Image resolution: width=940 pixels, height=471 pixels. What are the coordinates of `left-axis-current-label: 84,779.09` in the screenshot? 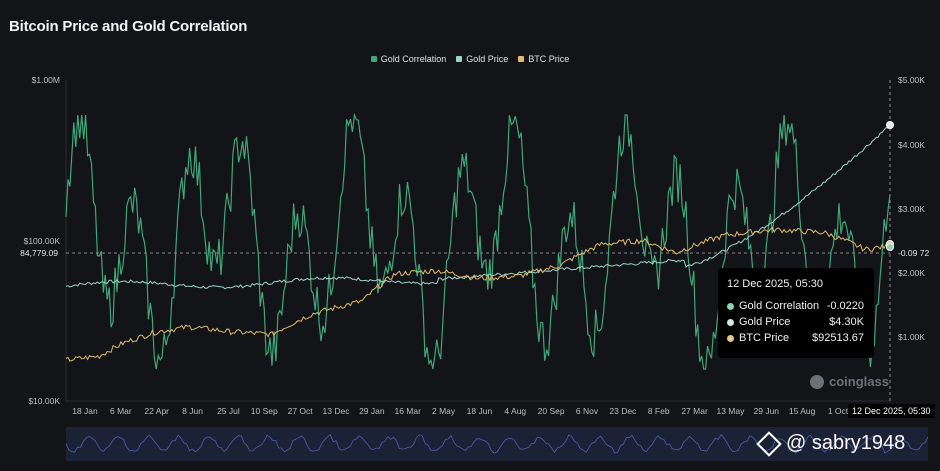 It's located at (39, 253).